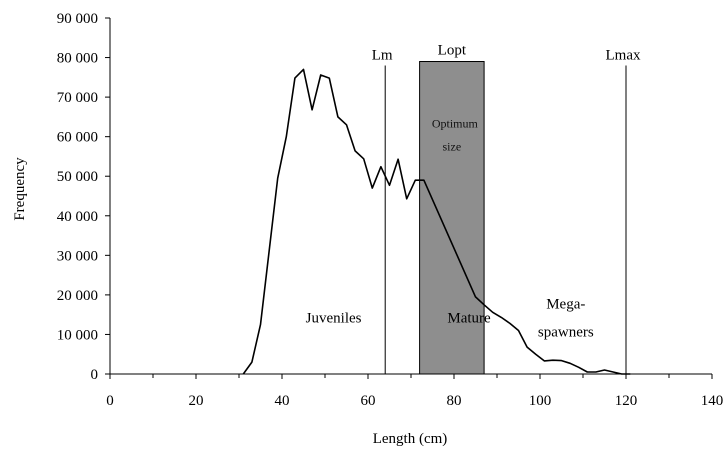 This screenshot has height=449, width=728. Describe the element at coordinates (196, 401) in the screenshot. I see `x-tick-label: 20` at that location.